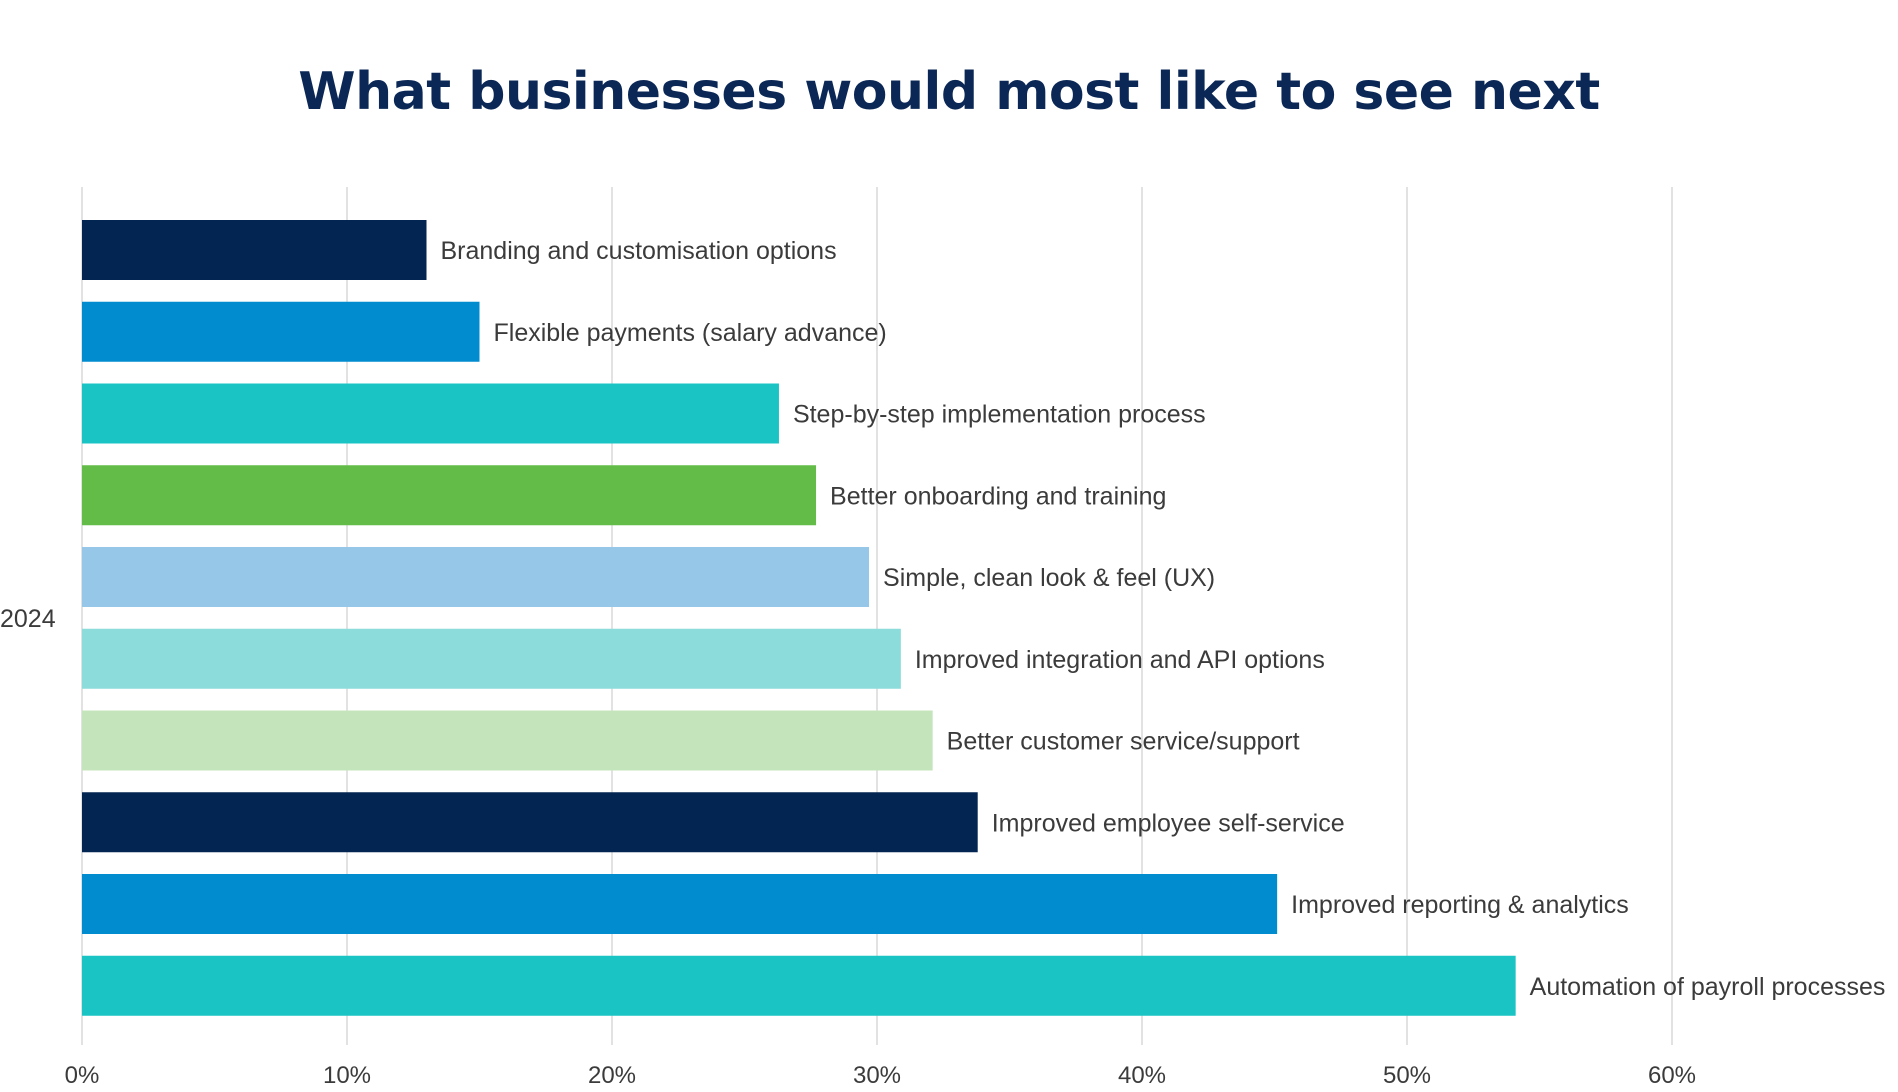 The width and height of the screenshot is (1898, 1092). I want to click on bar-label: Better onboarding and training, so click(998, 496).